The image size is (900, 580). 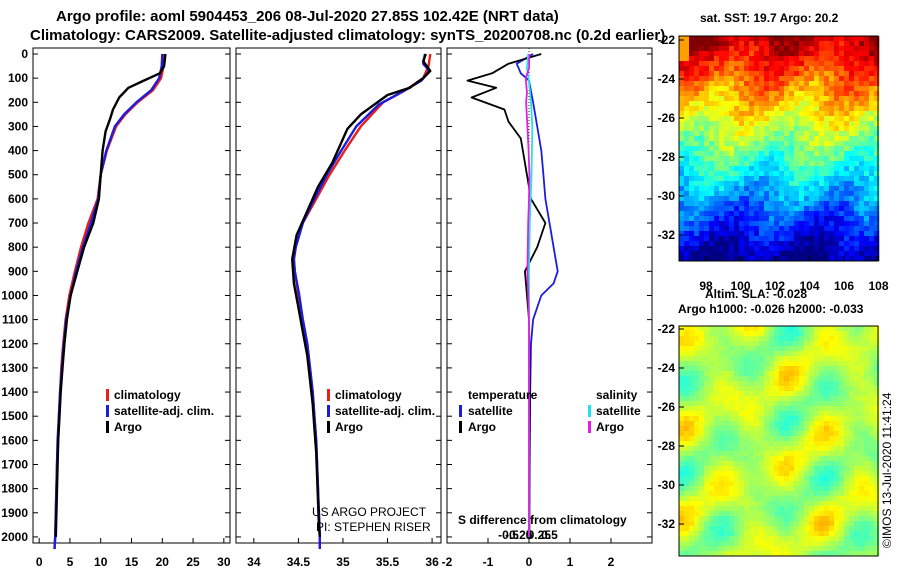 What do you see at coordinates (667, 368) in the screenshot?
I see `sla-y-tick-label: -24` at bounding box center [667, 368].